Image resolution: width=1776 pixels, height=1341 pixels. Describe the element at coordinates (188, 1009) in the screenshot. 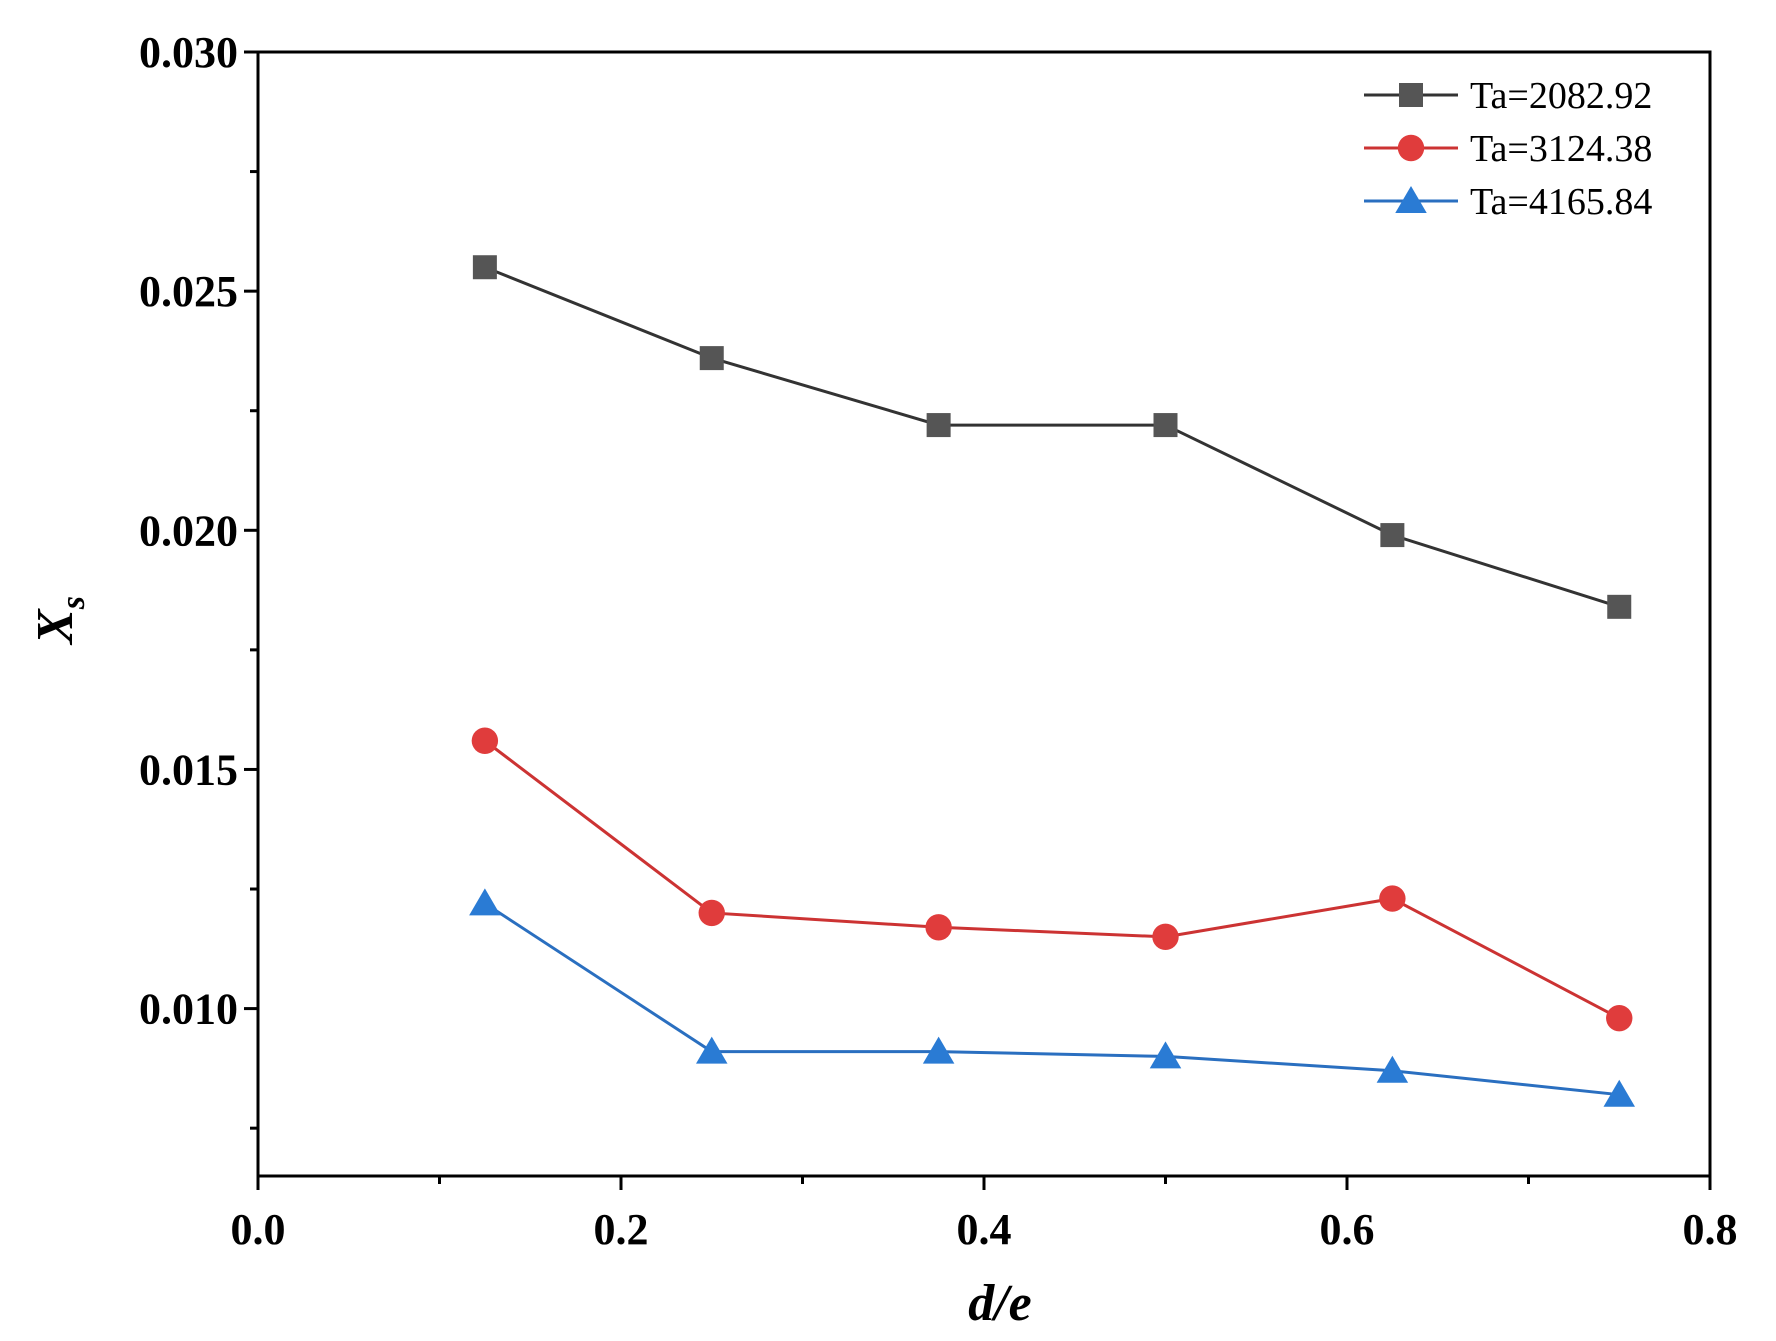

I see `y-tick-label: 0.010` at that location.